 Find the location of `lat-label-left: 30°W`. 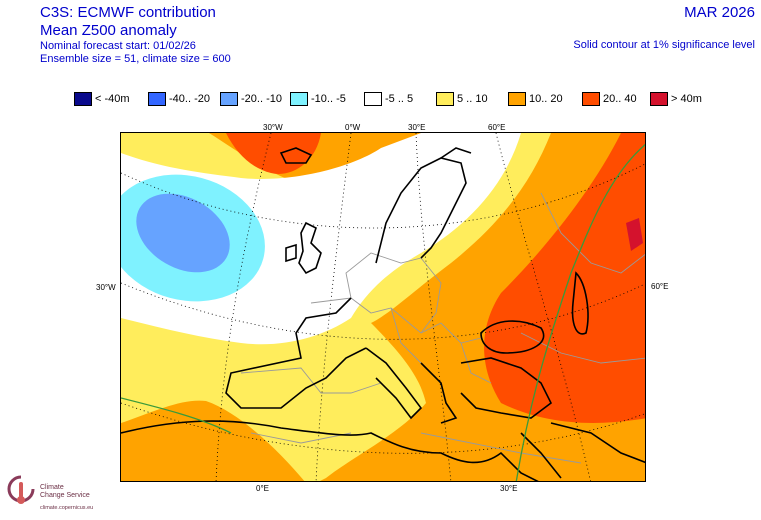

lat-label-left: 30°W is located at coordinates (106, 287).